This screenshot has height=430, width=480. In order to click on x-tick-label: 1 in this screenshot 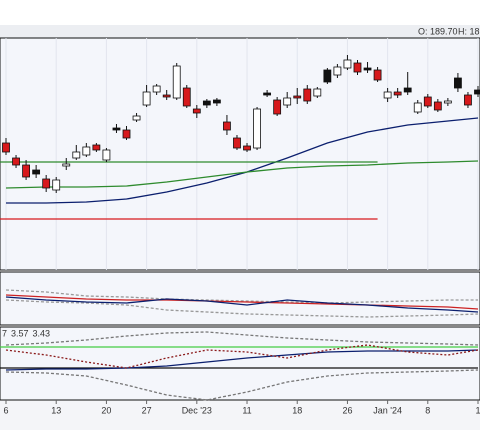, I will do `click(477, 410)`.